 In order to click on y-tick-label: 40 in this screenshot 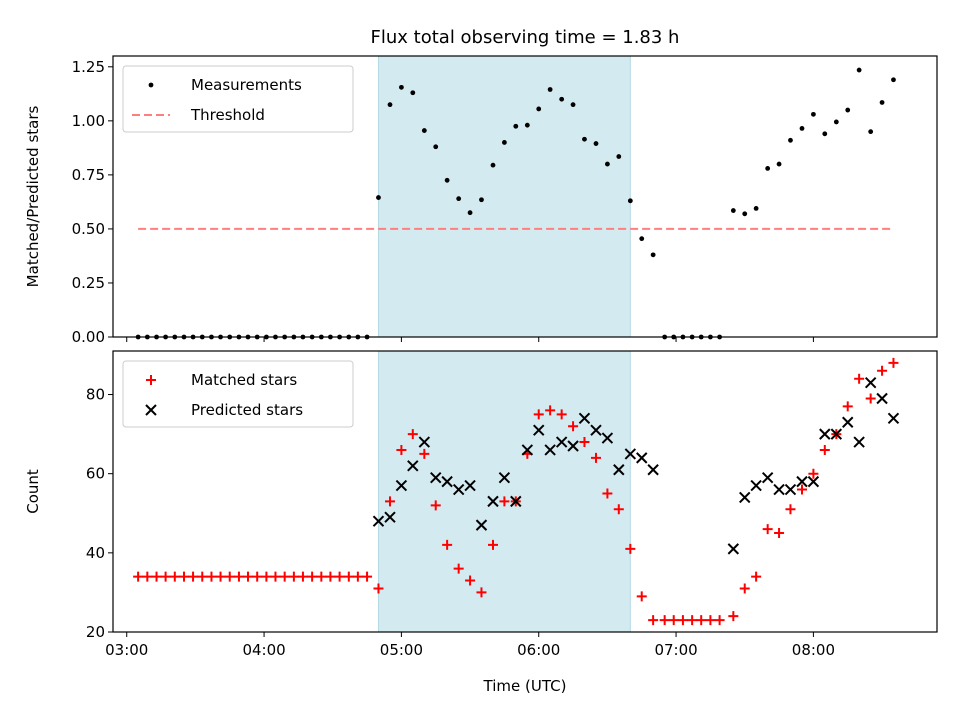, I will do `click(95, 553)`.